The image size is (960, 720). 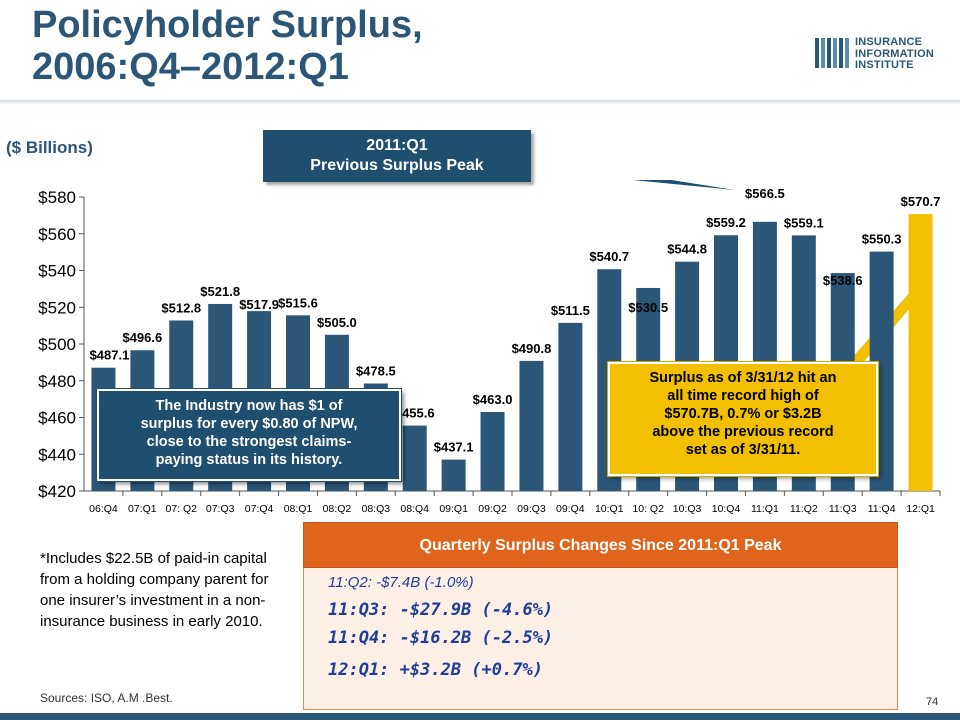 I want to click on peak-callout-line-2: Previous Surplus Peak, so click(x=397, y=165).